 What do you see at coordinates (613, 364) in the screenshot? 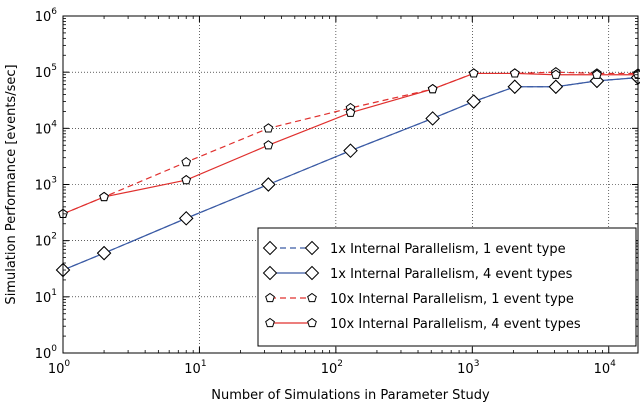
I see `x-tick-exponent: 4` at bounding box center [613, 364].